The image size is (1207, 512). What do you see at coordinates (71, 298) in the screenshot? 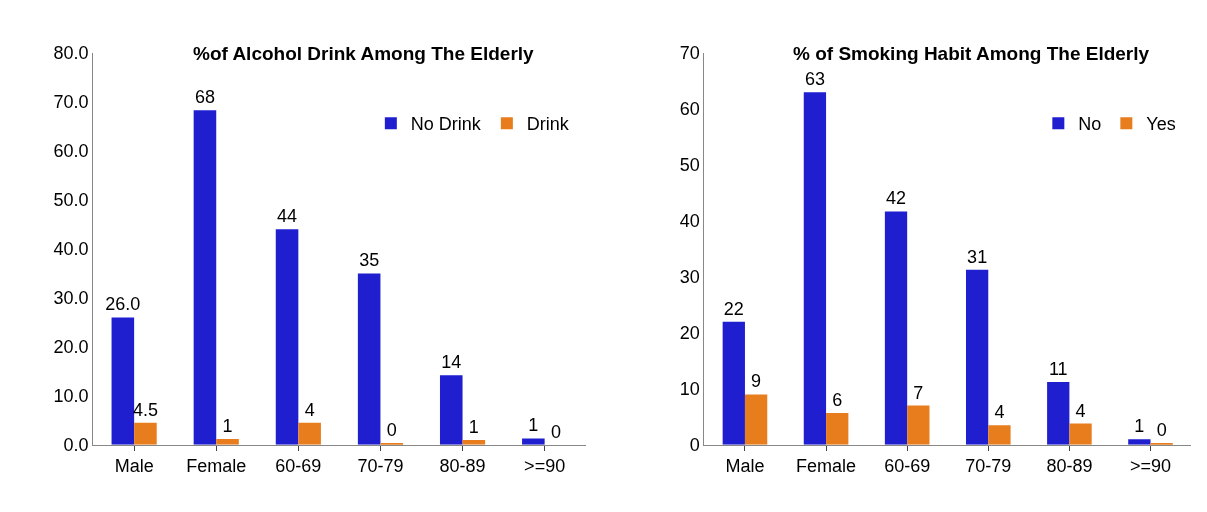
I see `y-tick-label: 30.0` at bounding box center [71, 298].